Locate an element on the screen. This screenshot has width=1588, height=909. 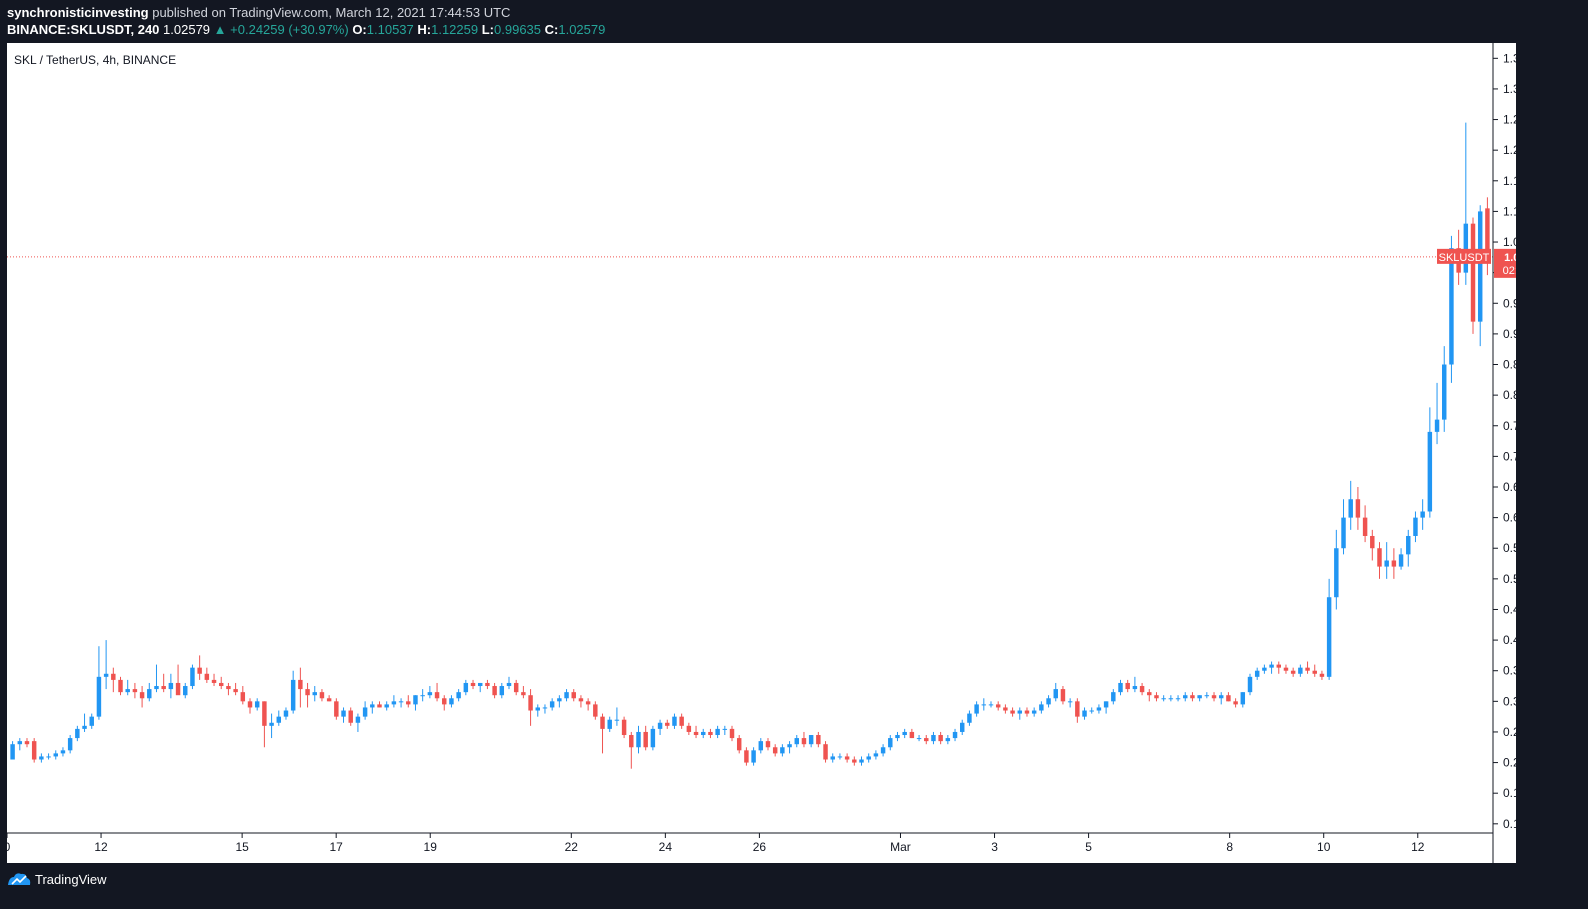
tradingview-brand: TradingView is located at coordinates (57, 879).